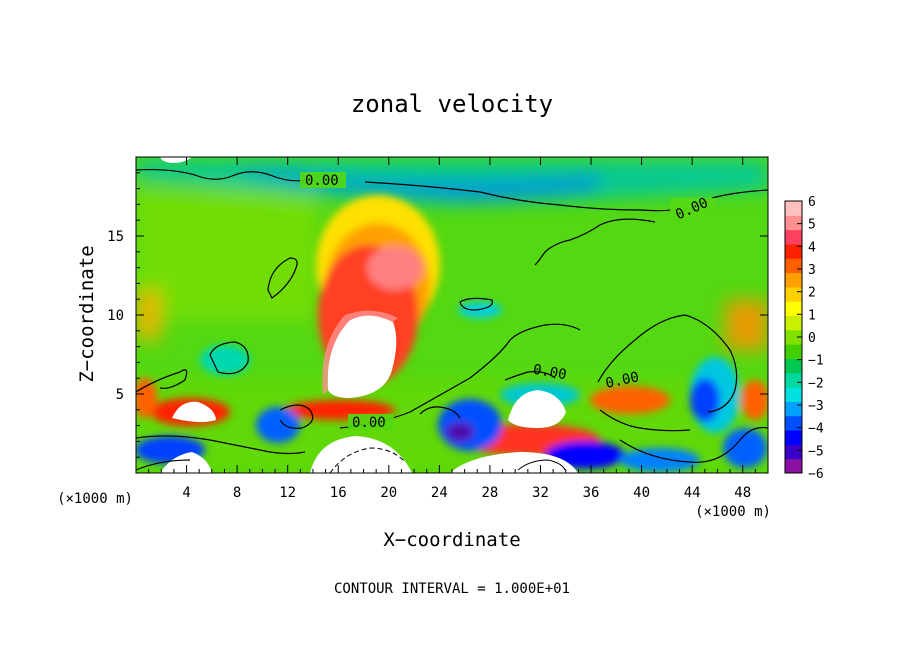  I want to click on x-tick-label: 4, so click(186, 493).